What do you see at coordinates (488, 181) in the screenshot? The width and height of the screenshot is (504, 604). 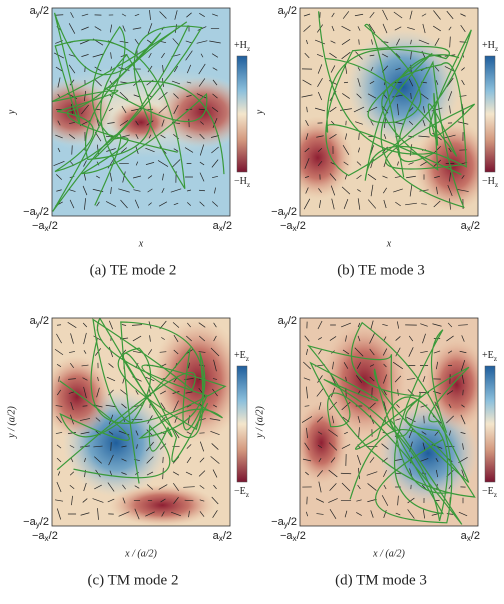 I see `colorbar-min-label-main: −H` at bounding box center [488, 181].